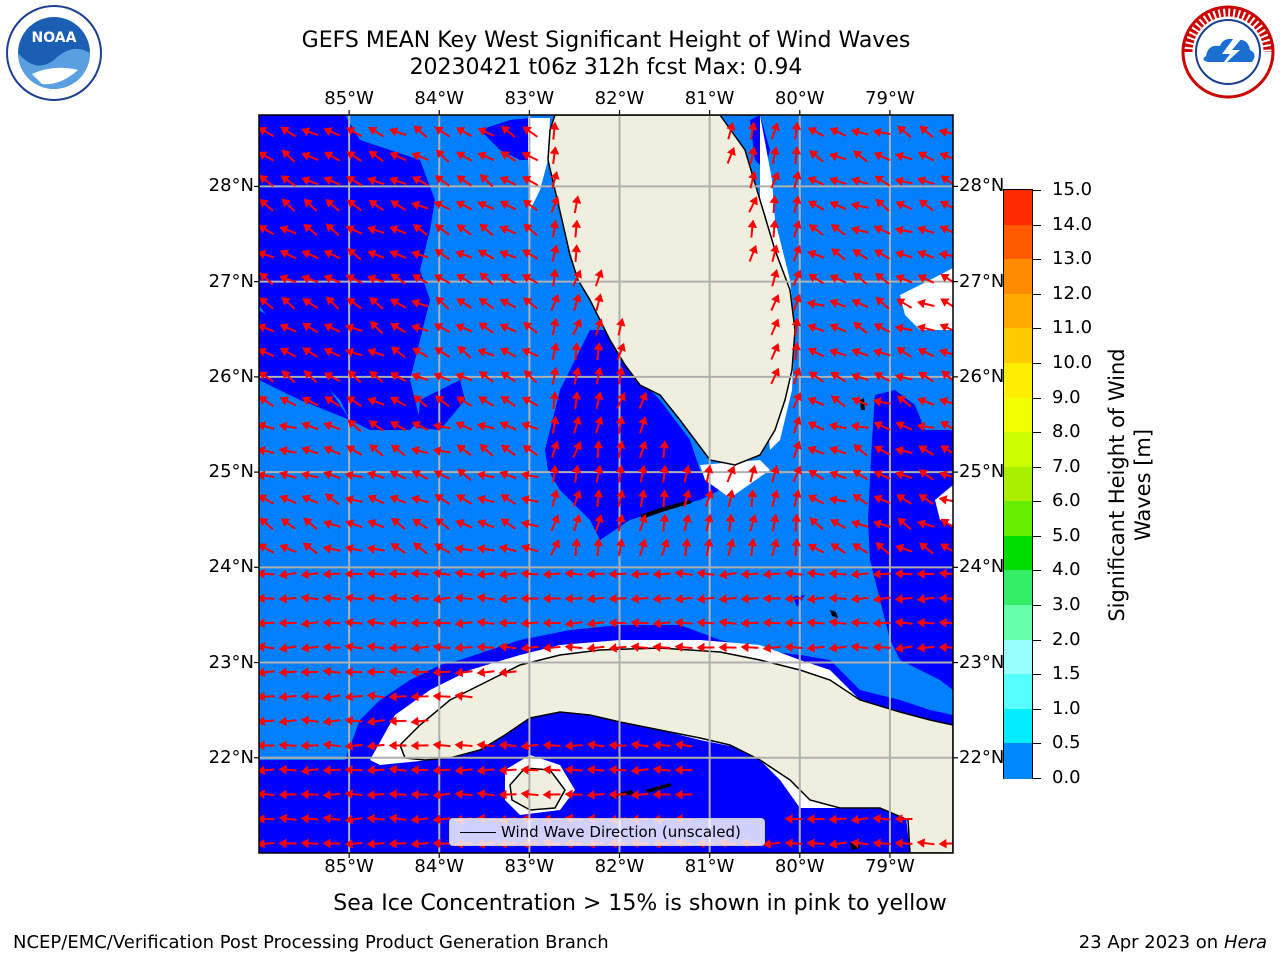  What do you see at coordinates (982, 186) in the screenshot?
I see `y-tick-label-right: 28°N` at bounding box center [982, 186].